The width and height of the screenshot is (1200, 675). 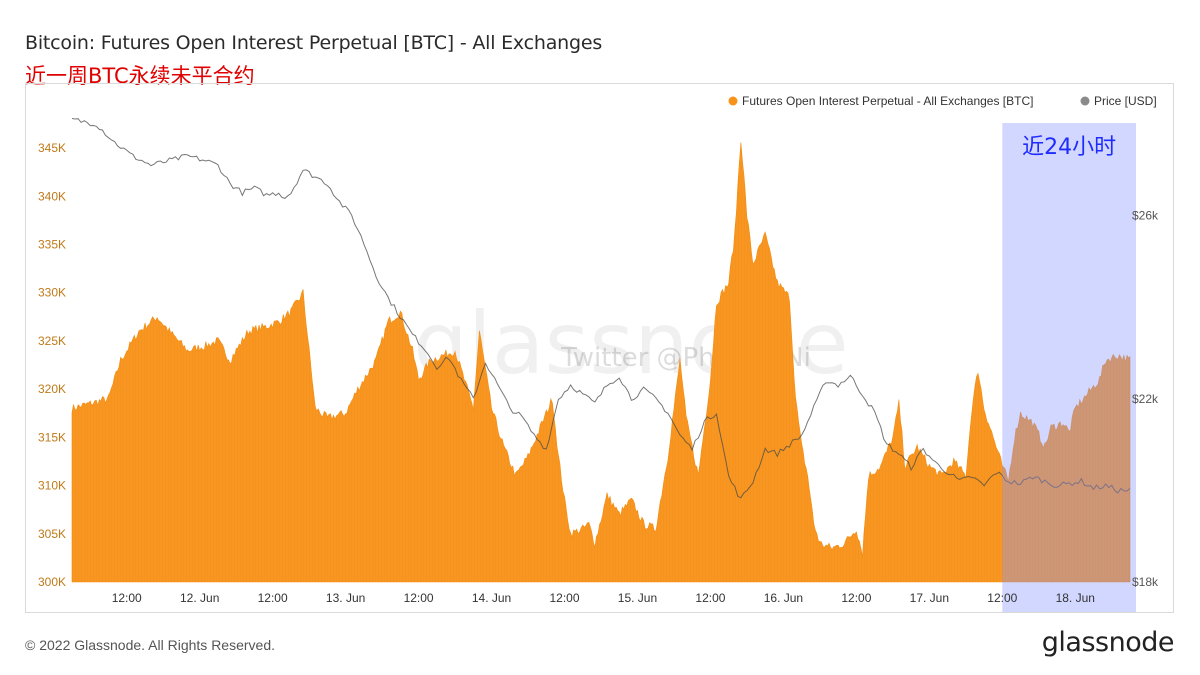 What do you see at coordinates (52, 293) in the screenshot?
I see `y-left-tick-label: 330K` at bounding box center [52, 293].